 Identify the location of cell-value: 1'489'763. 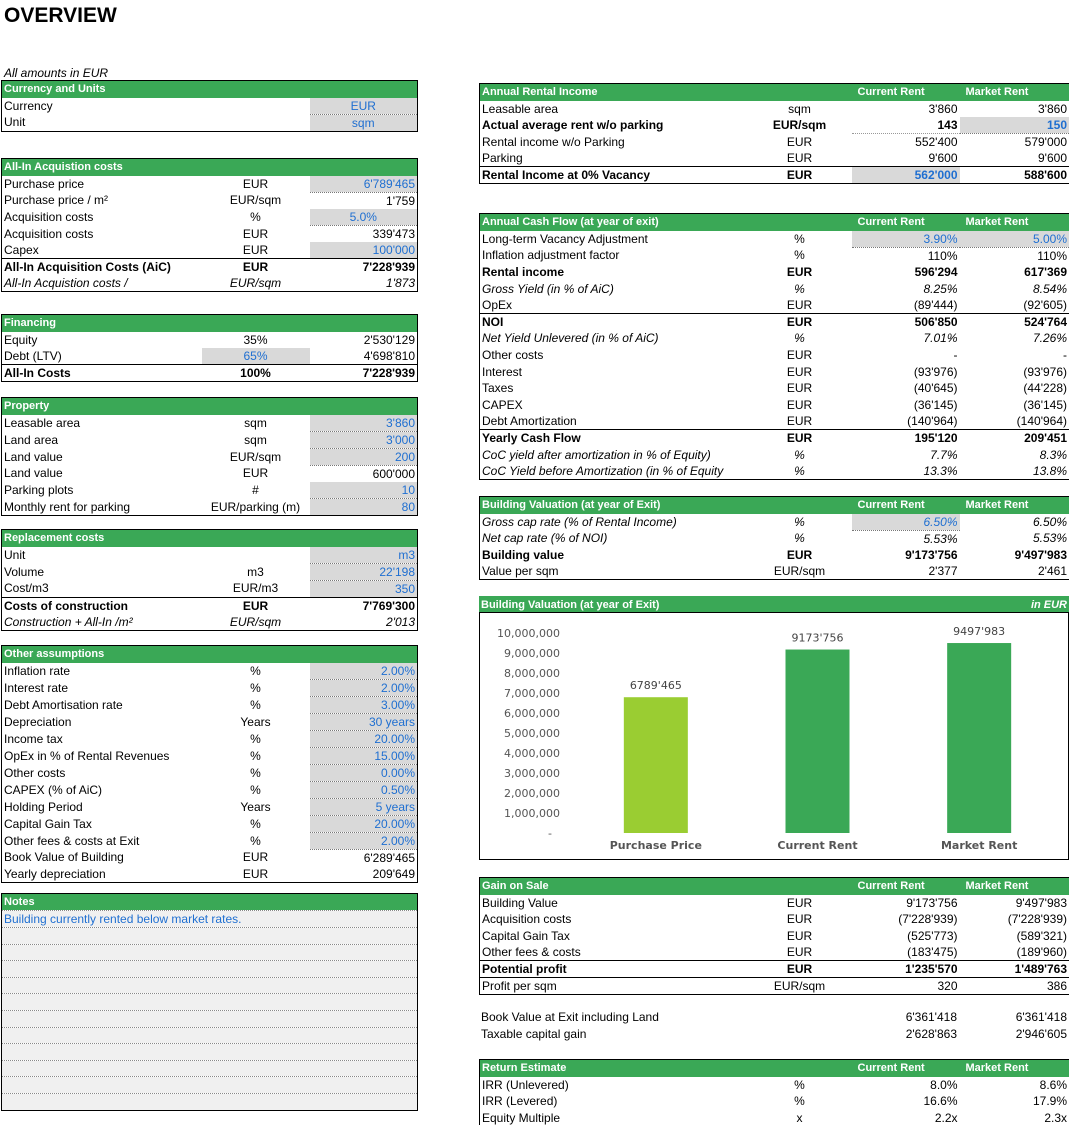
(1014, 969).